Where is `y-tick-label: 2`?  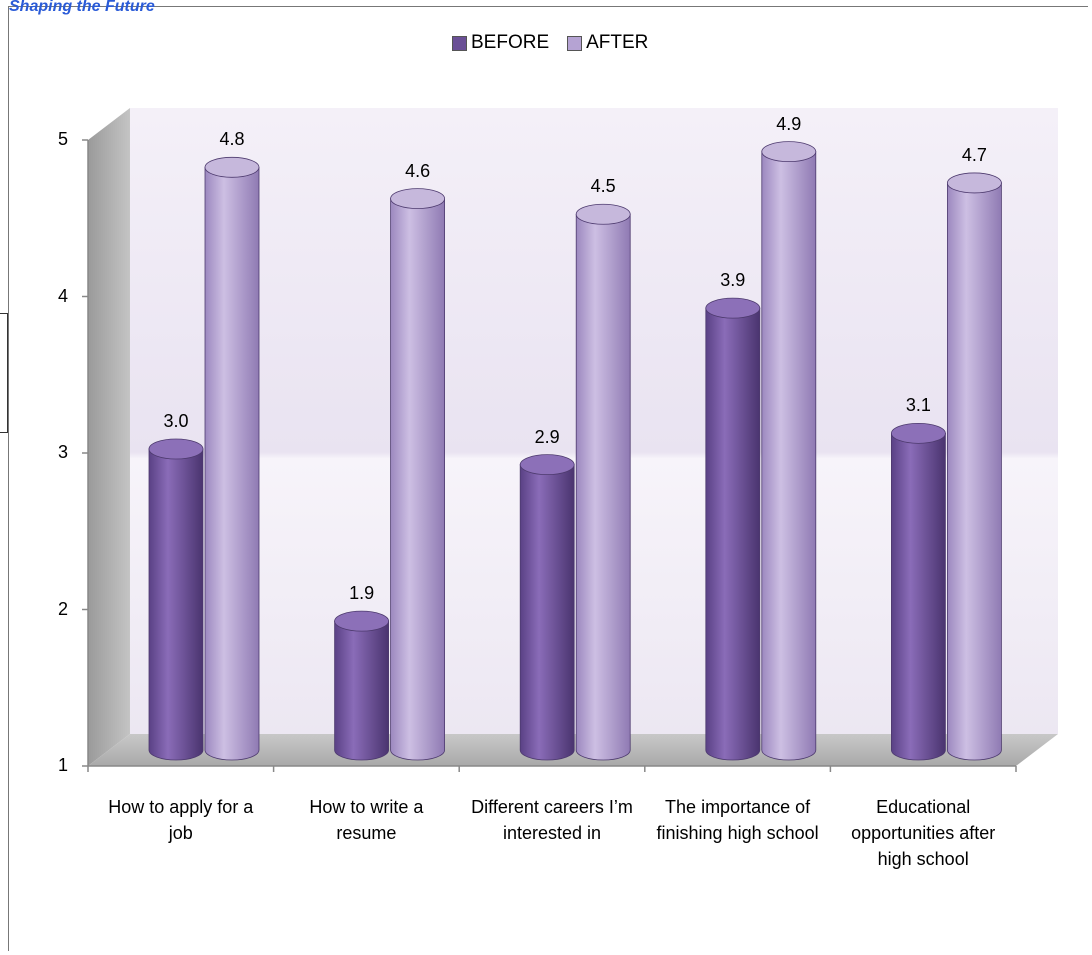
y-tick-label: 2 is located at coordinates (62, 608).